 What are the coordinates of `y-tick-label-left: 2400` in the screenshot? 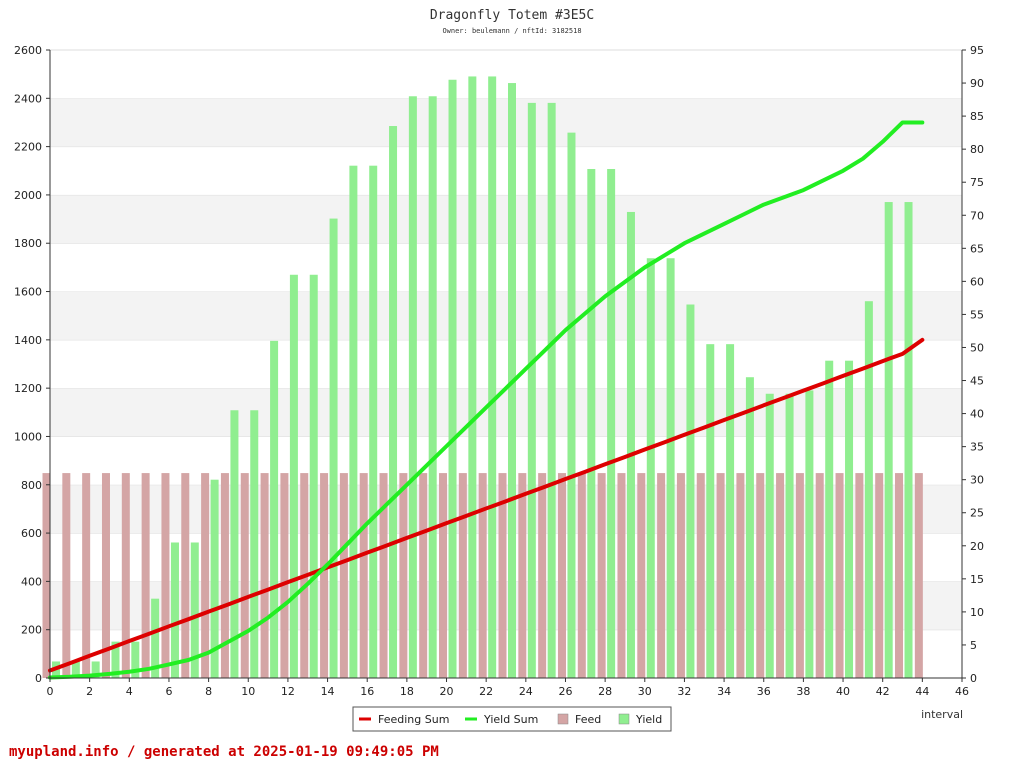 It's located at (28, 98).